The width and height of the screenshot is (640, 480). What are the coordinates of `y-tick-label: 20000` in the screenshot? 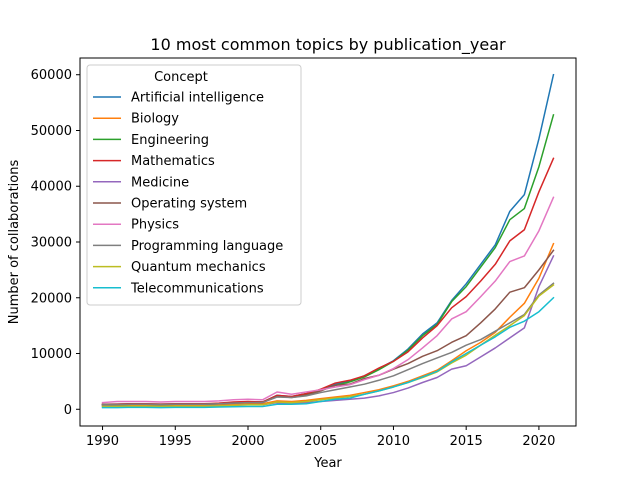 It's located at (51, 298).